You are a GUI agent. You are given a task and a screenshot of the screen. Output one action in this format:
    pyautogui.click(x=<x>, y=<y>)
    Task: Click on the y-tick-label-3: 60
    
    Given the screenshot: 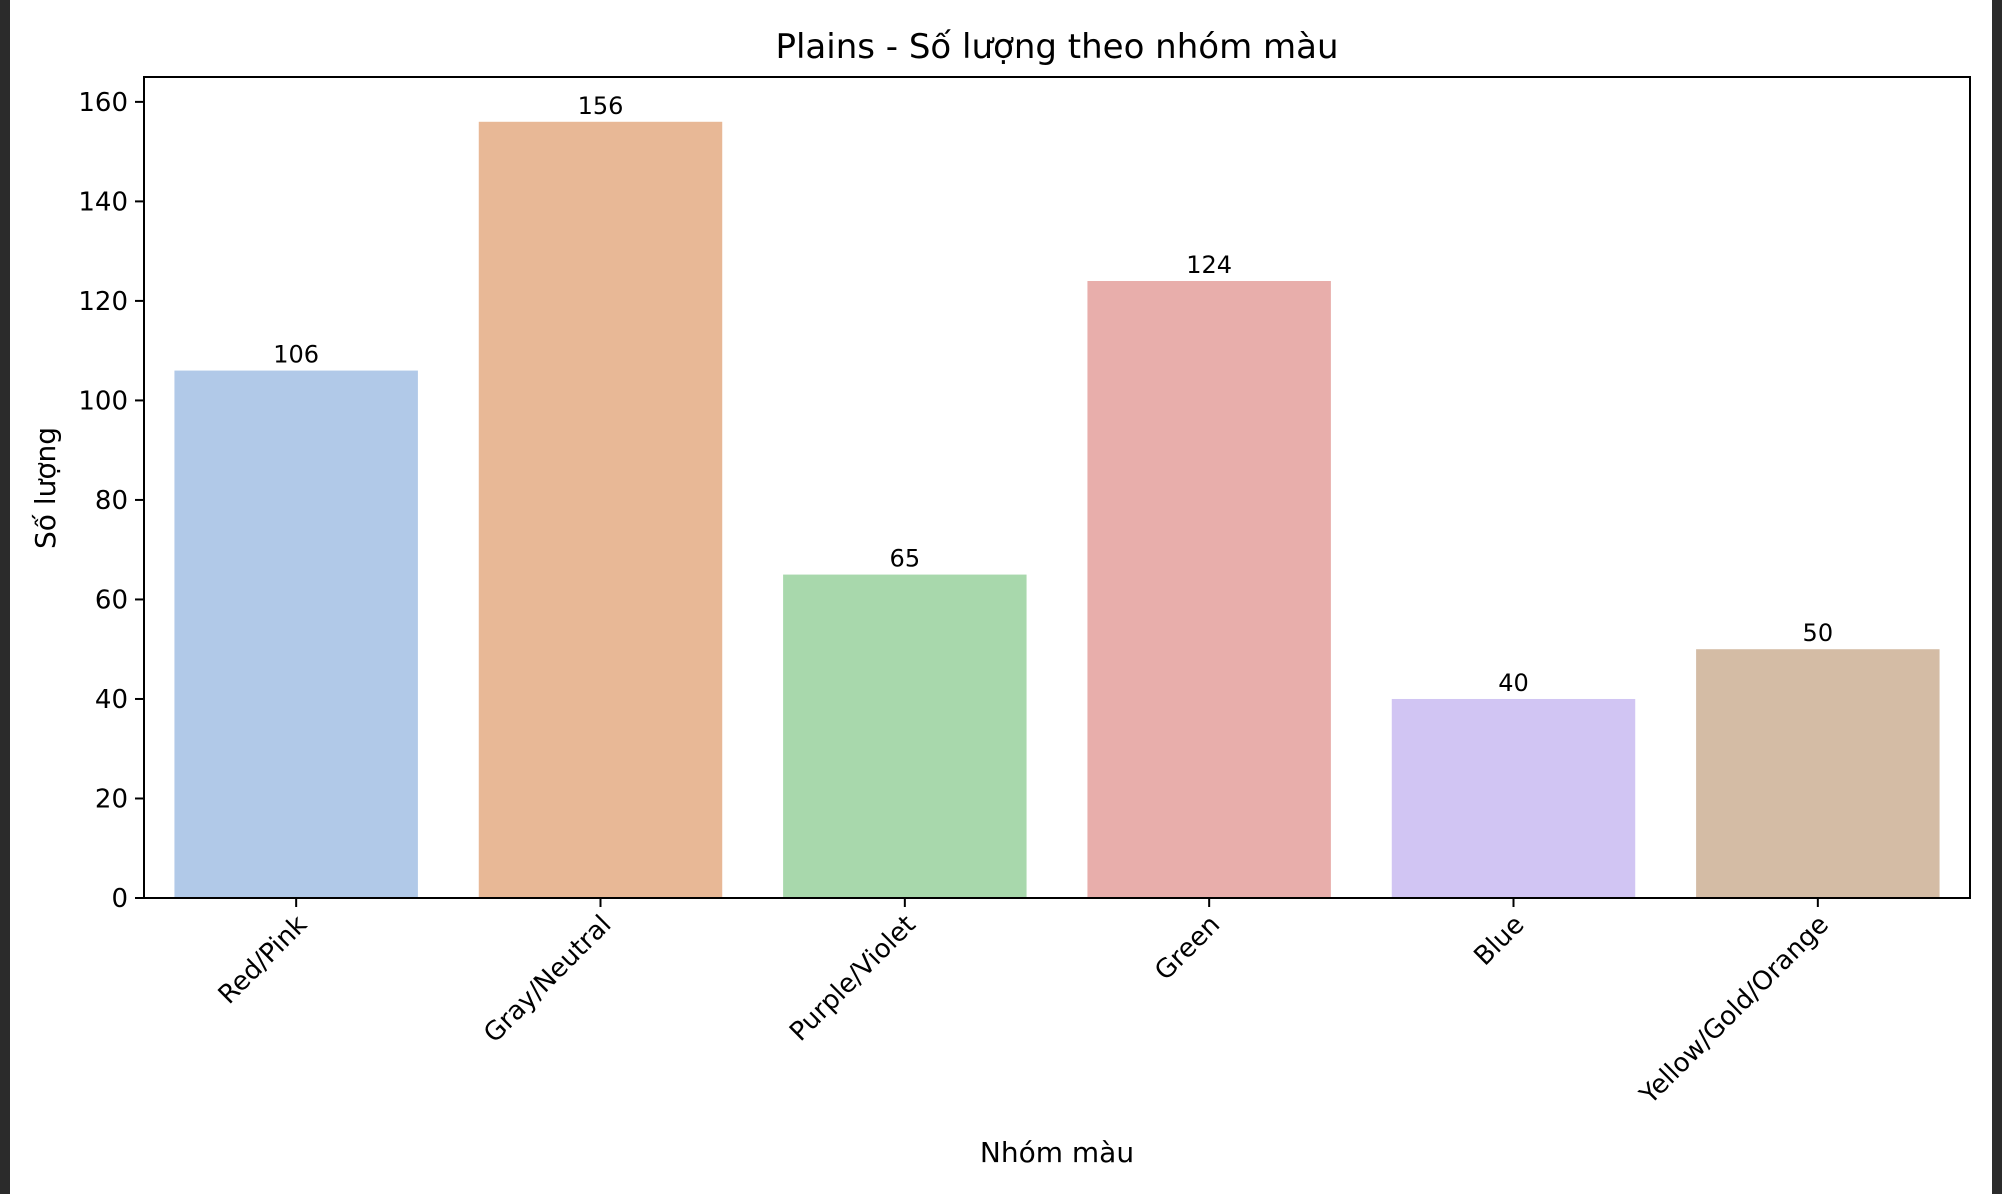 What is the action you would take?
    pyautogui.click(x=111, y=600)
    